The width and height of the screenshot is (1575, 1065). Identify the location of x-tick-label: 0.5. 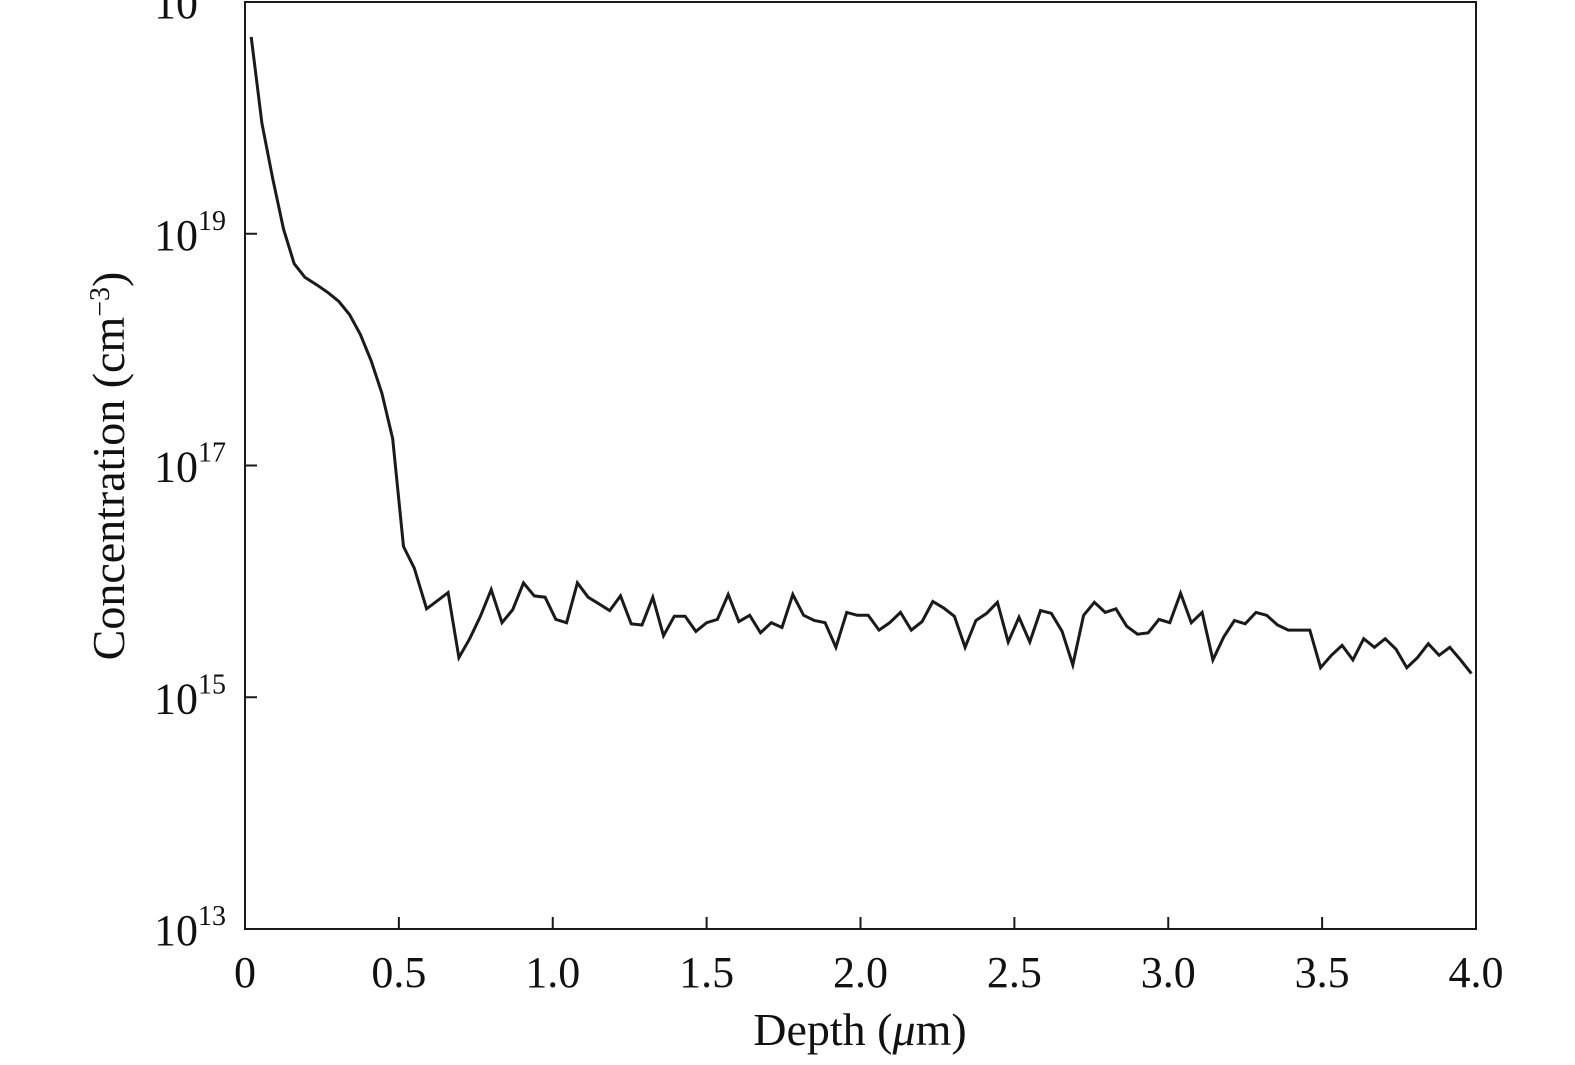
(398, 972).